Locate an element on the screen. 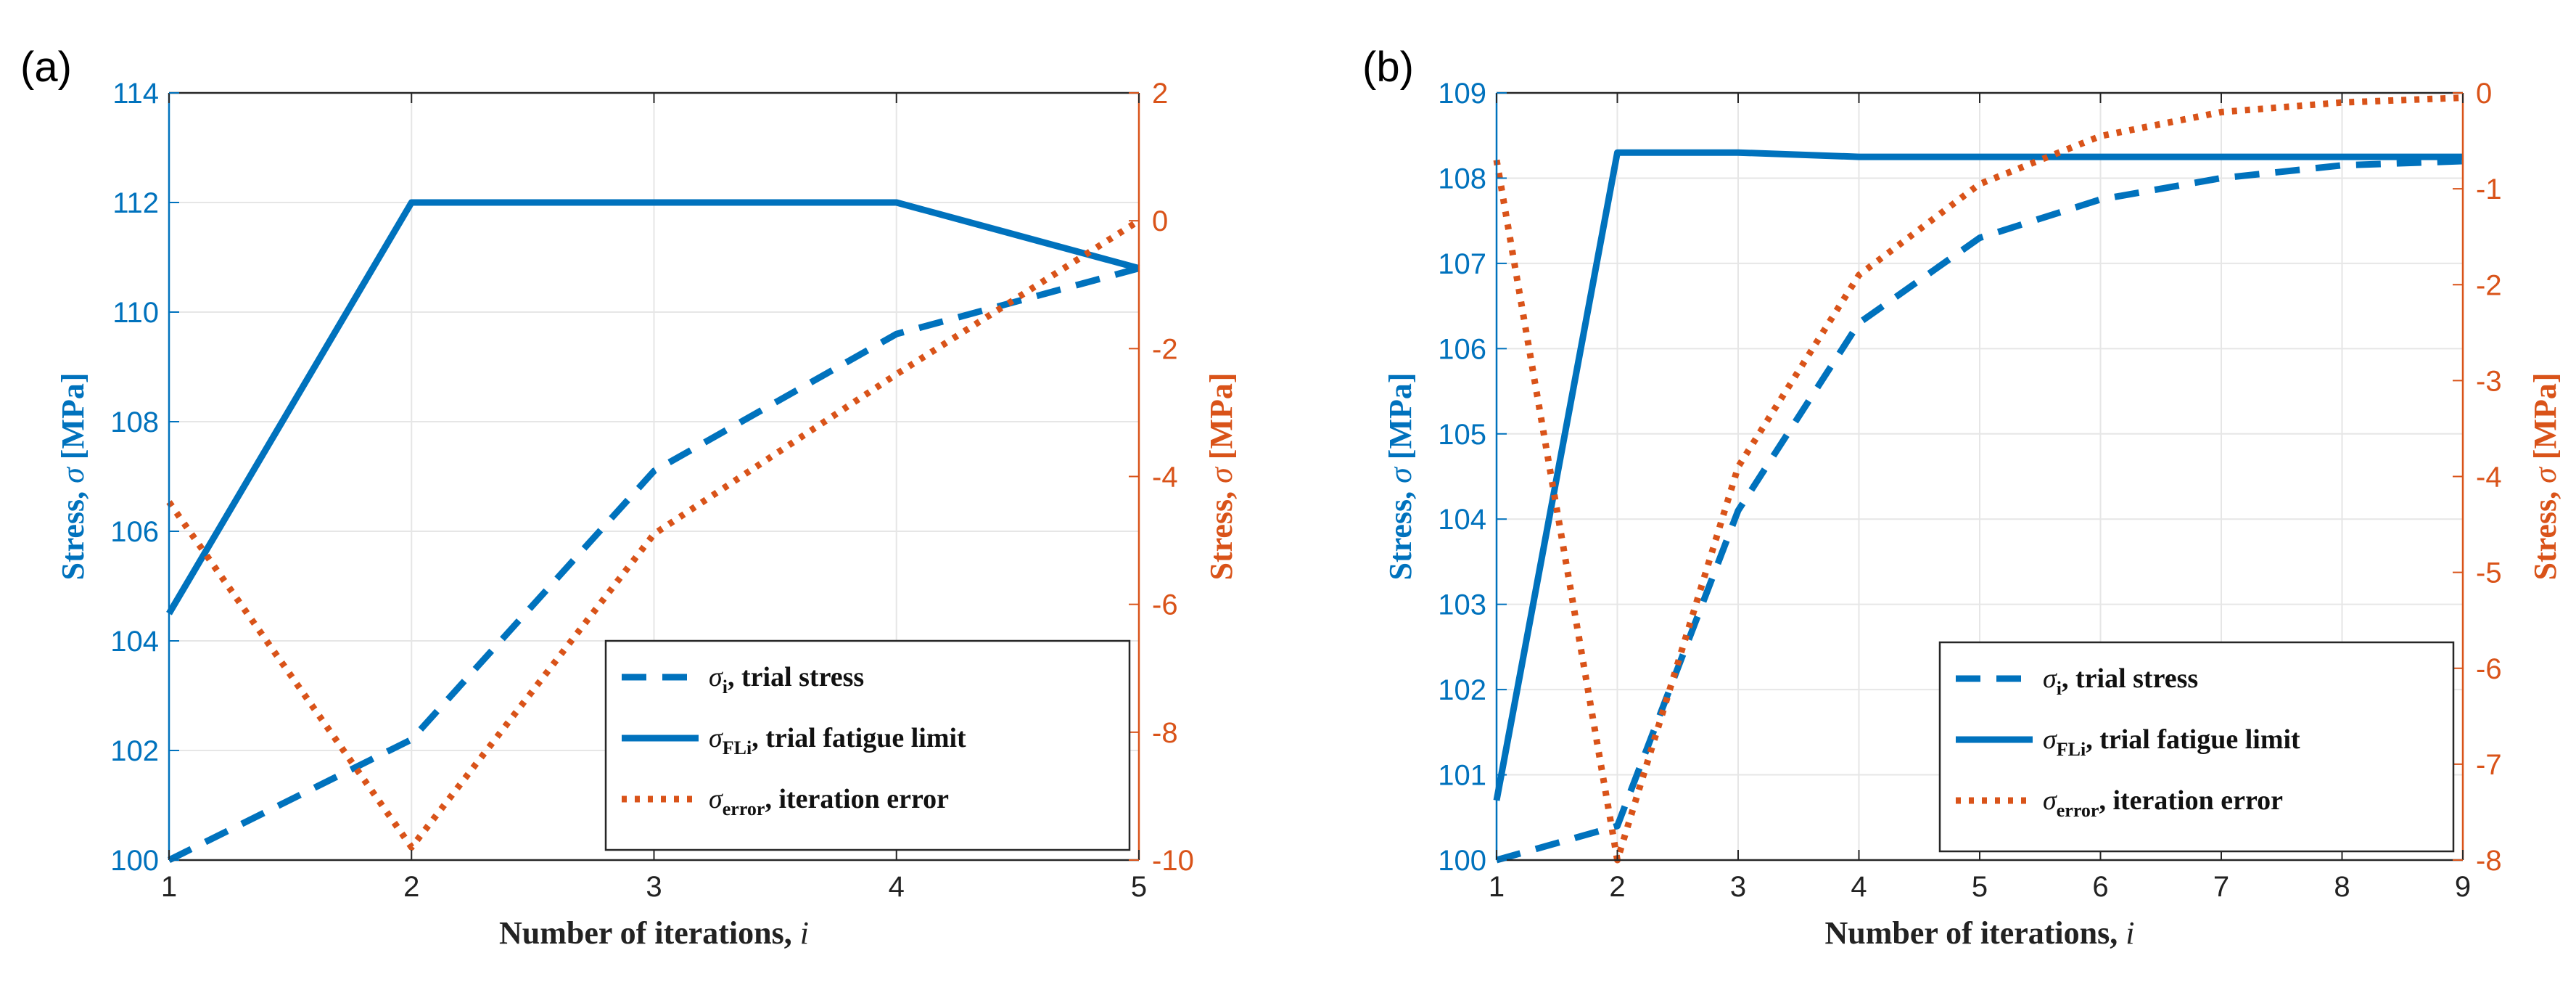  legend-entry-trial-stress: σi, trial stress is located at coordinates (786, 680).